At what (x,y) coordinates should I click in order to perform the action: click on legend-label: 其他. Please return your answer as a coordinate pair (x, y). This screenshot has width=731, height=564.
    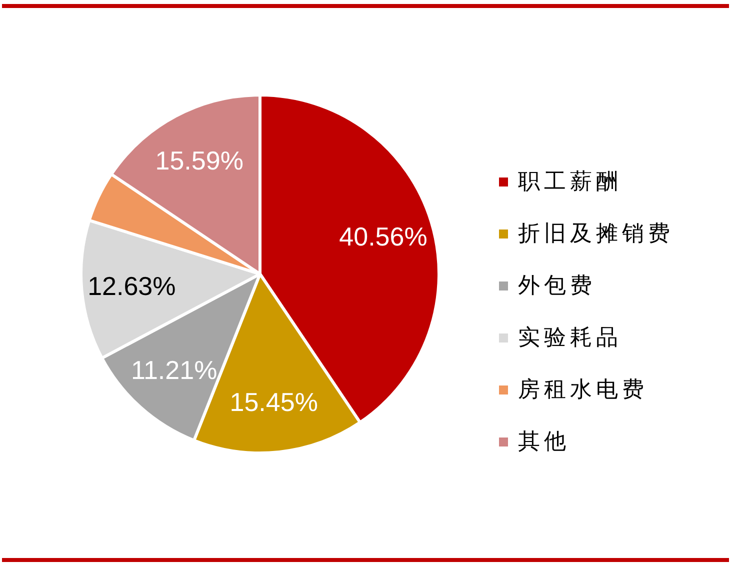
    Looking at the image, I should click on (544, 442).